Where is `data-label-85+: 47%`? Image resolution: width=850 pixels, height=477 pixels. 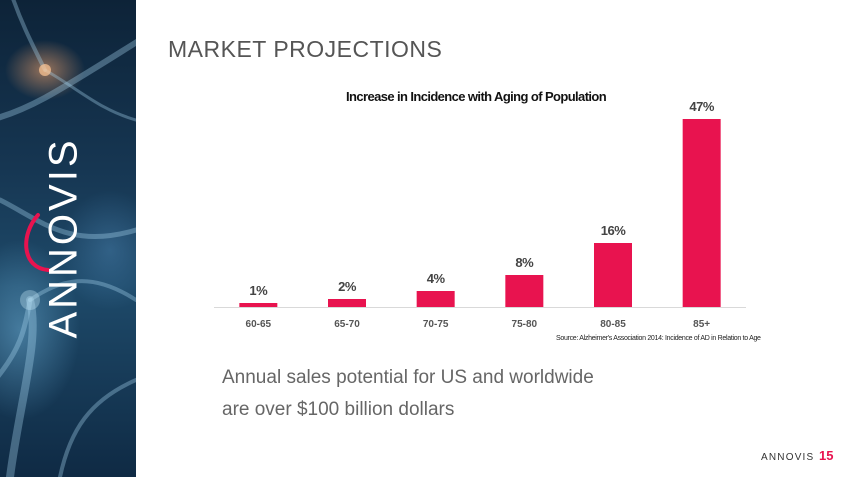 data-label-85+: 47% is located at coordinates (701, 106).